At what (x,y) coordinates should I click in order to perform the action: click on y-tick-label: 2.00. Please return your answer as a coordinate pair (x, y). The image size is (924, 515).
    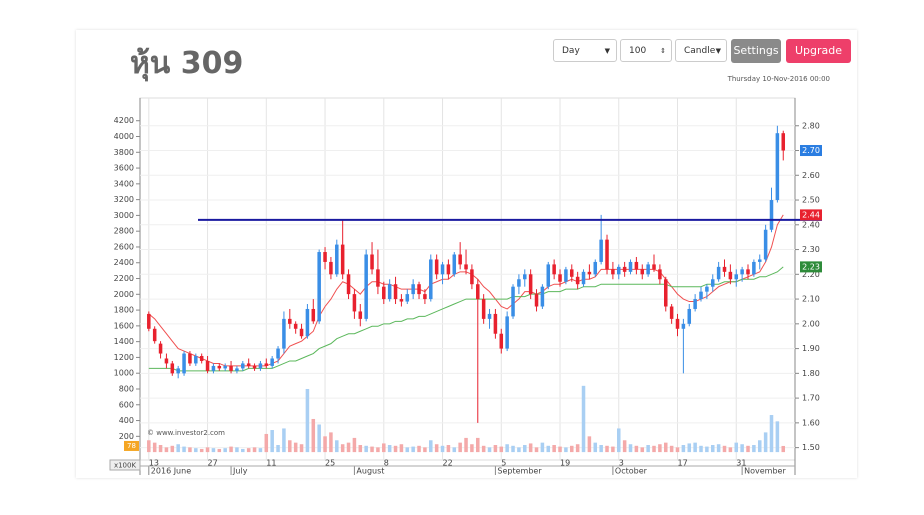
    Looking at the image, I should click on (811, 323).